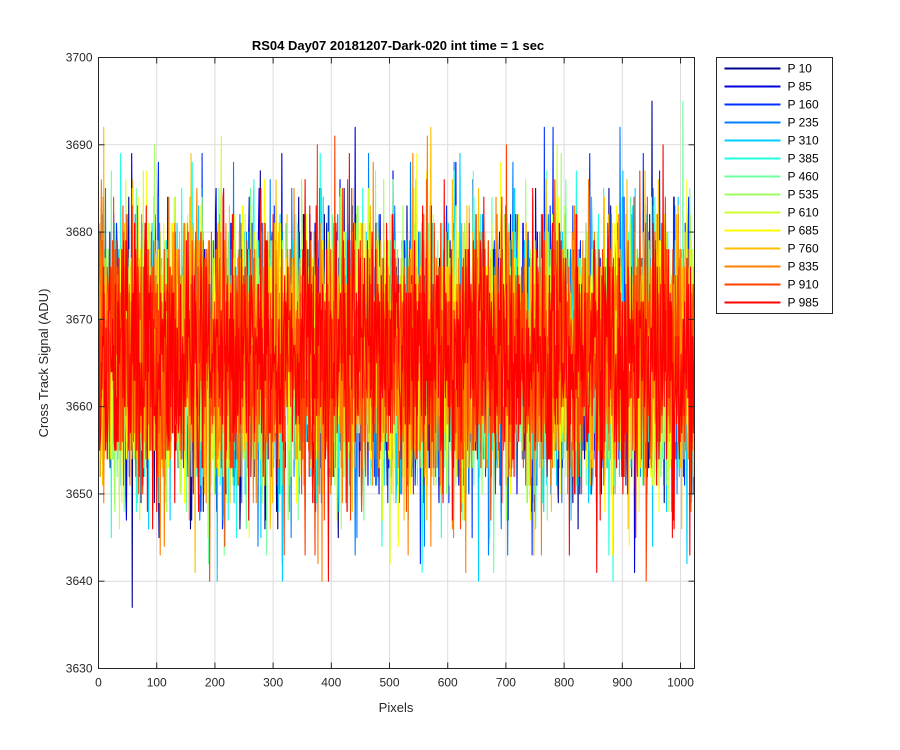 This screenshot has width=900, height=750. I want to click on legend-label: P 85, so click(800, 87).